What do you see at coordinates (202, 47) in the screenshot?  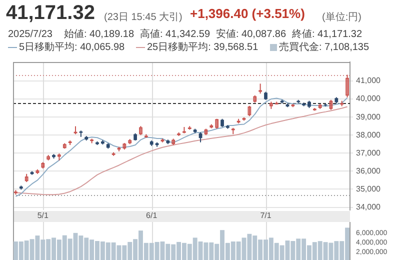 I see `legend-label: 25日移動平均: 39,568.51` at bounding box center [202, 47].